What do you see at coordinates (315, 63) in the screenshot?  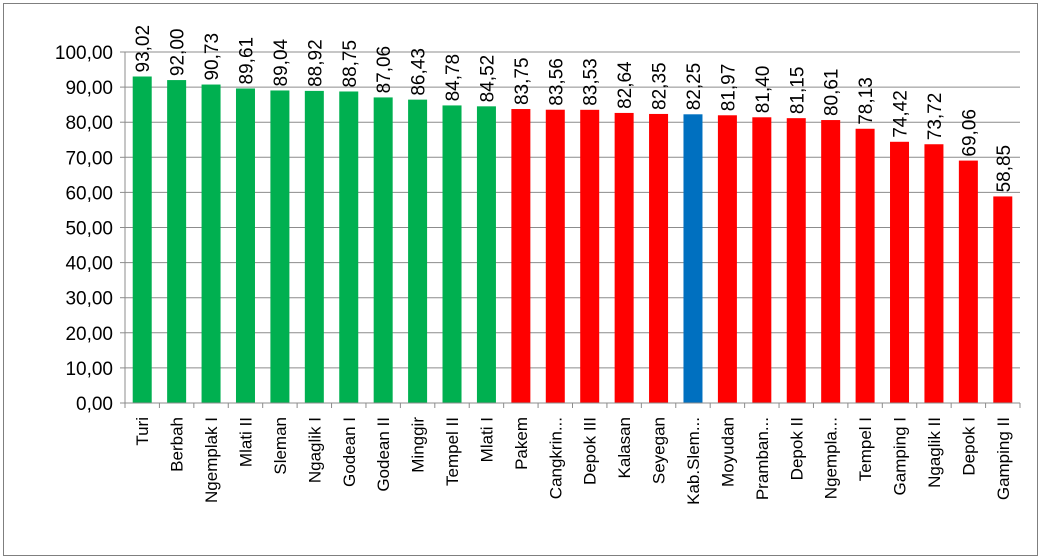 I see `data-label: 88,92` at bounding box center [315, 63].